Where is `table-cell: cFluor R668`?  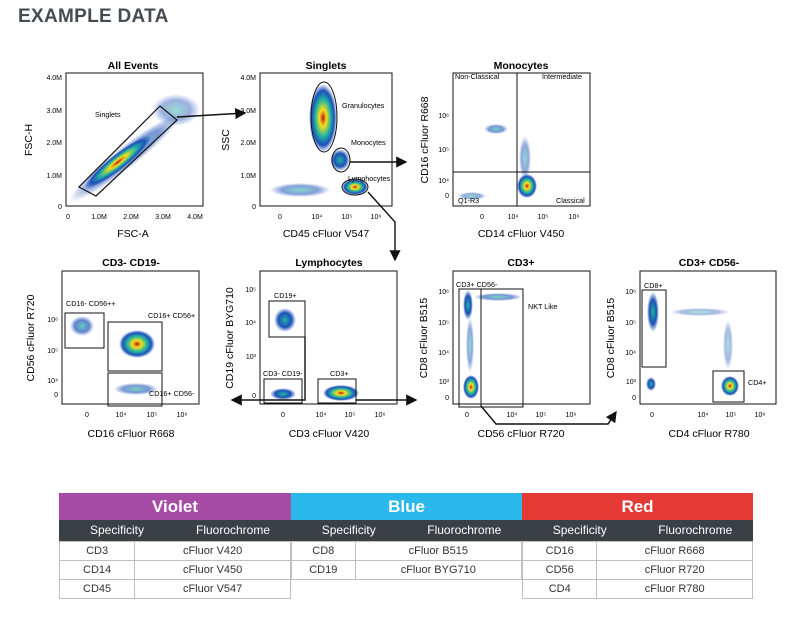 table-cell: cFluor R668 is located at coordinates (674, 551).